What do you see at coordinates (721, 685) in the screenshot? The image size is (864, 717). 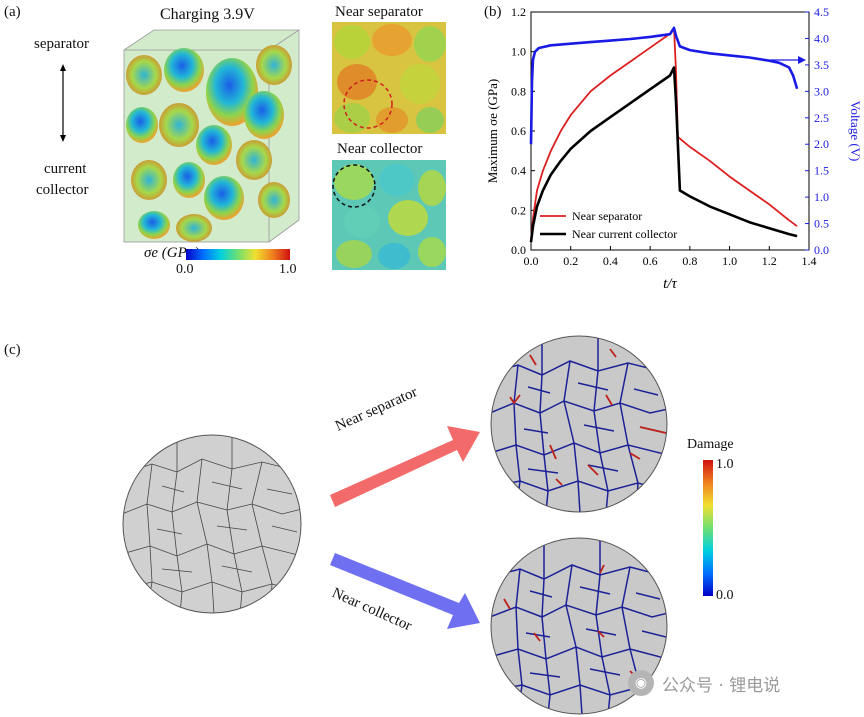 I see `watermark-text: 公众号 · 锂电说` at bounding box center [721, 685].